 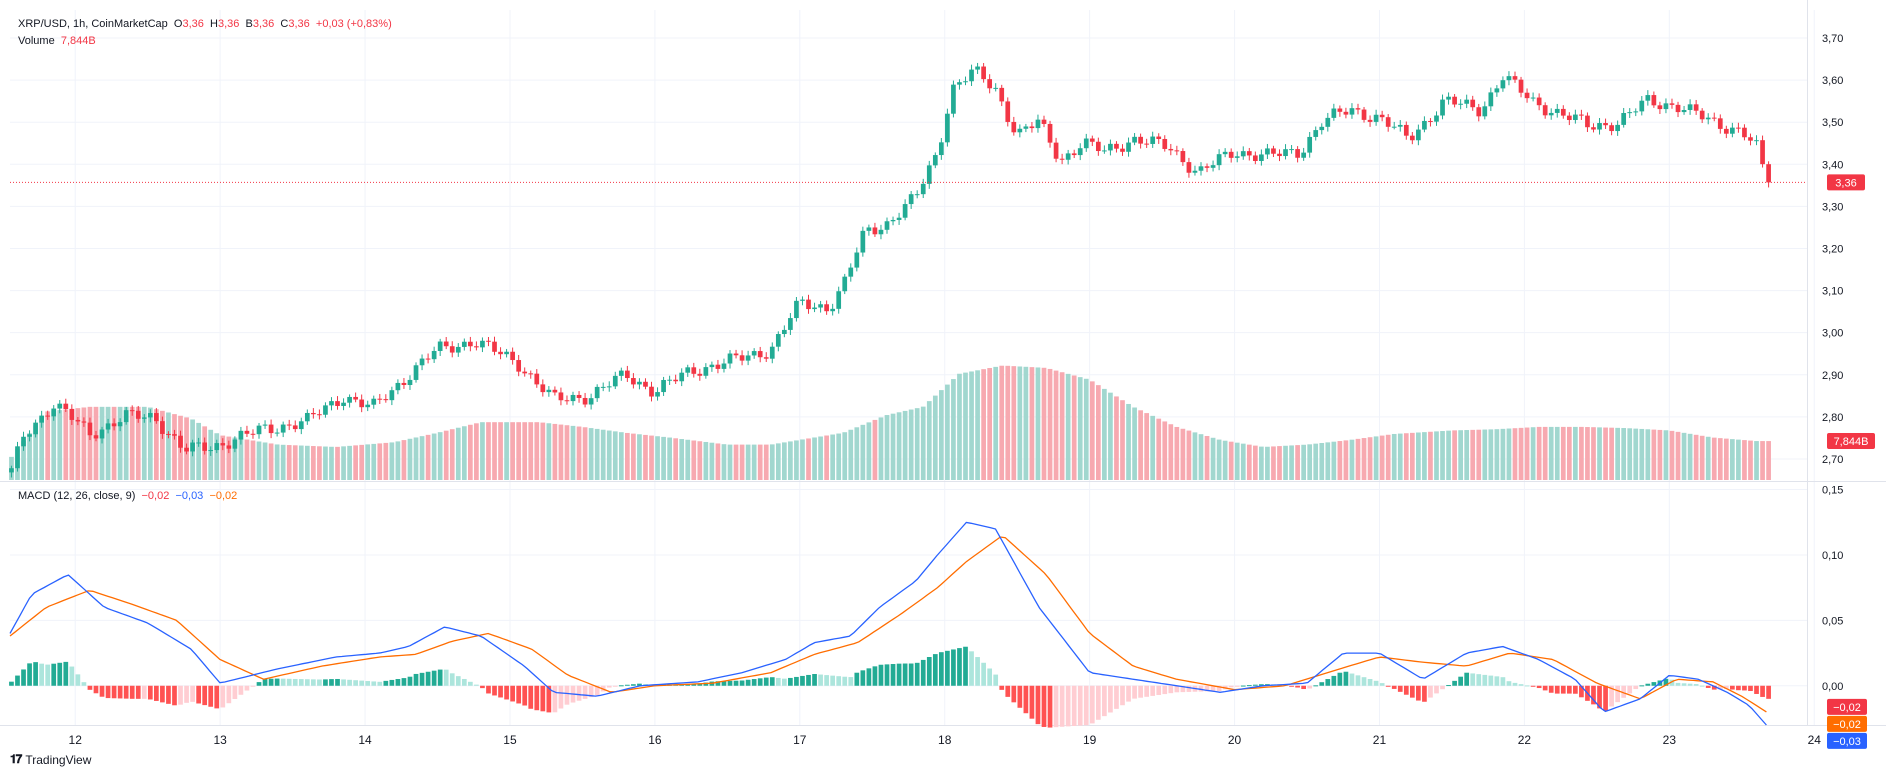 I want to click on change-value: +0,03 (+0,83%), so click(x=353, y=24).